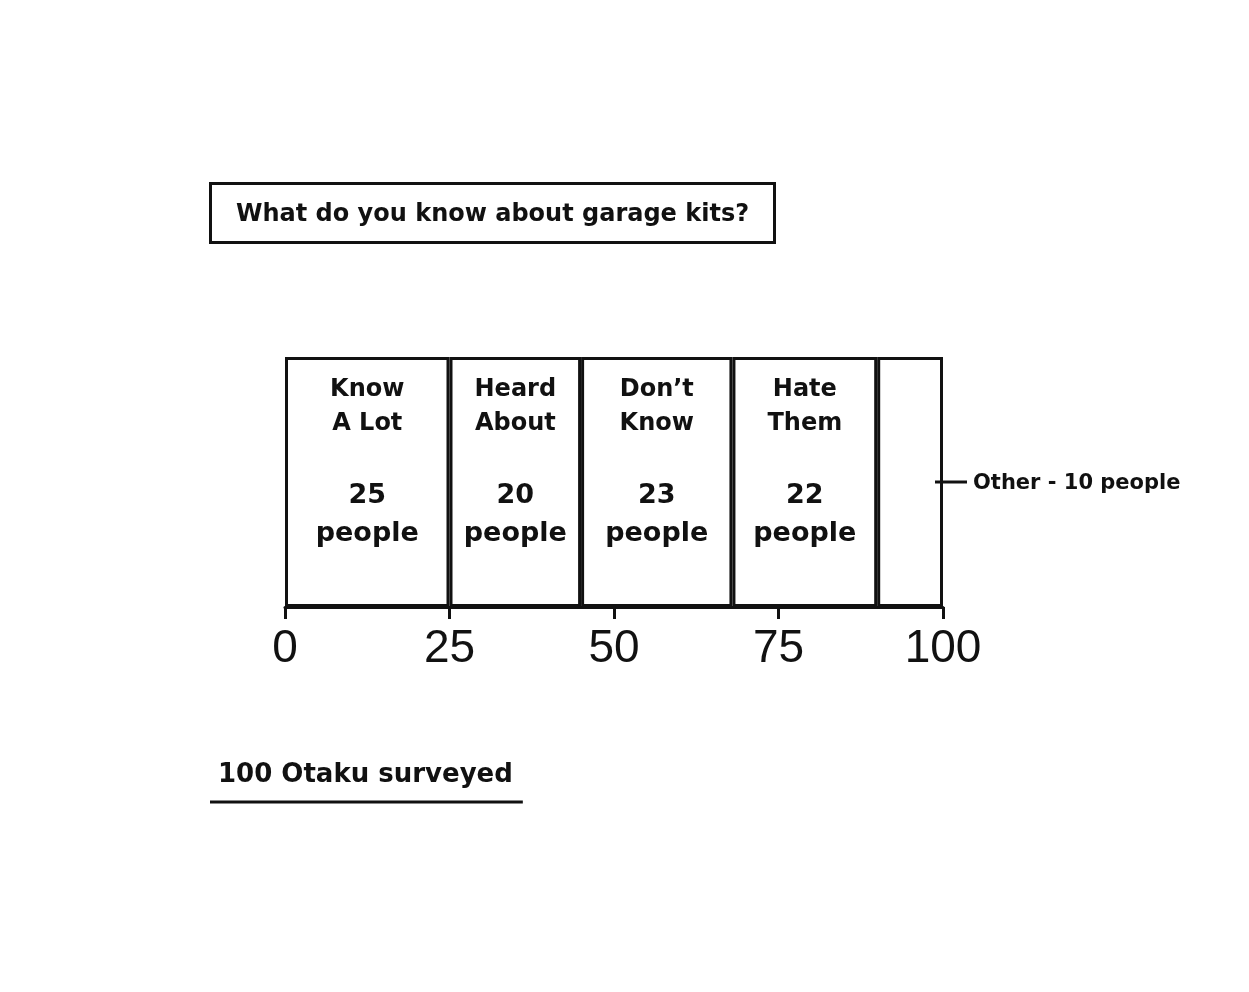 This screenshot has height=992, width=1249. Describe the element at coordinates (805, 405) in the screenshot. I see `series-label: Hate Them` at that location.